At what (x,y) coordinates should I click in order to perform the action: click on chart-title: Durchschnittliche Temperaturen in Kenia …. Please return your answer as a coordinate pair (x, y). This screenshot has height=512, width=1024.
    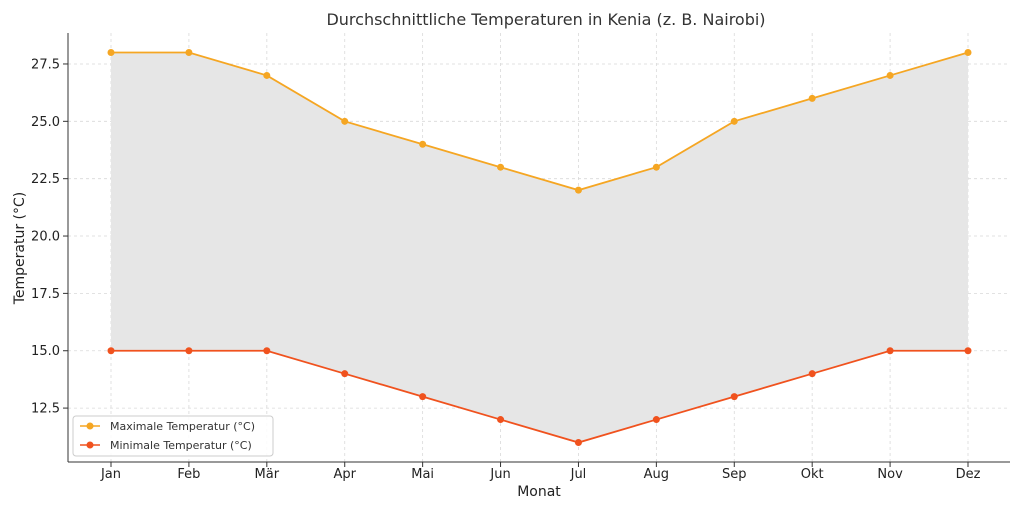
    Looking at the image, I should click on (545, 19).